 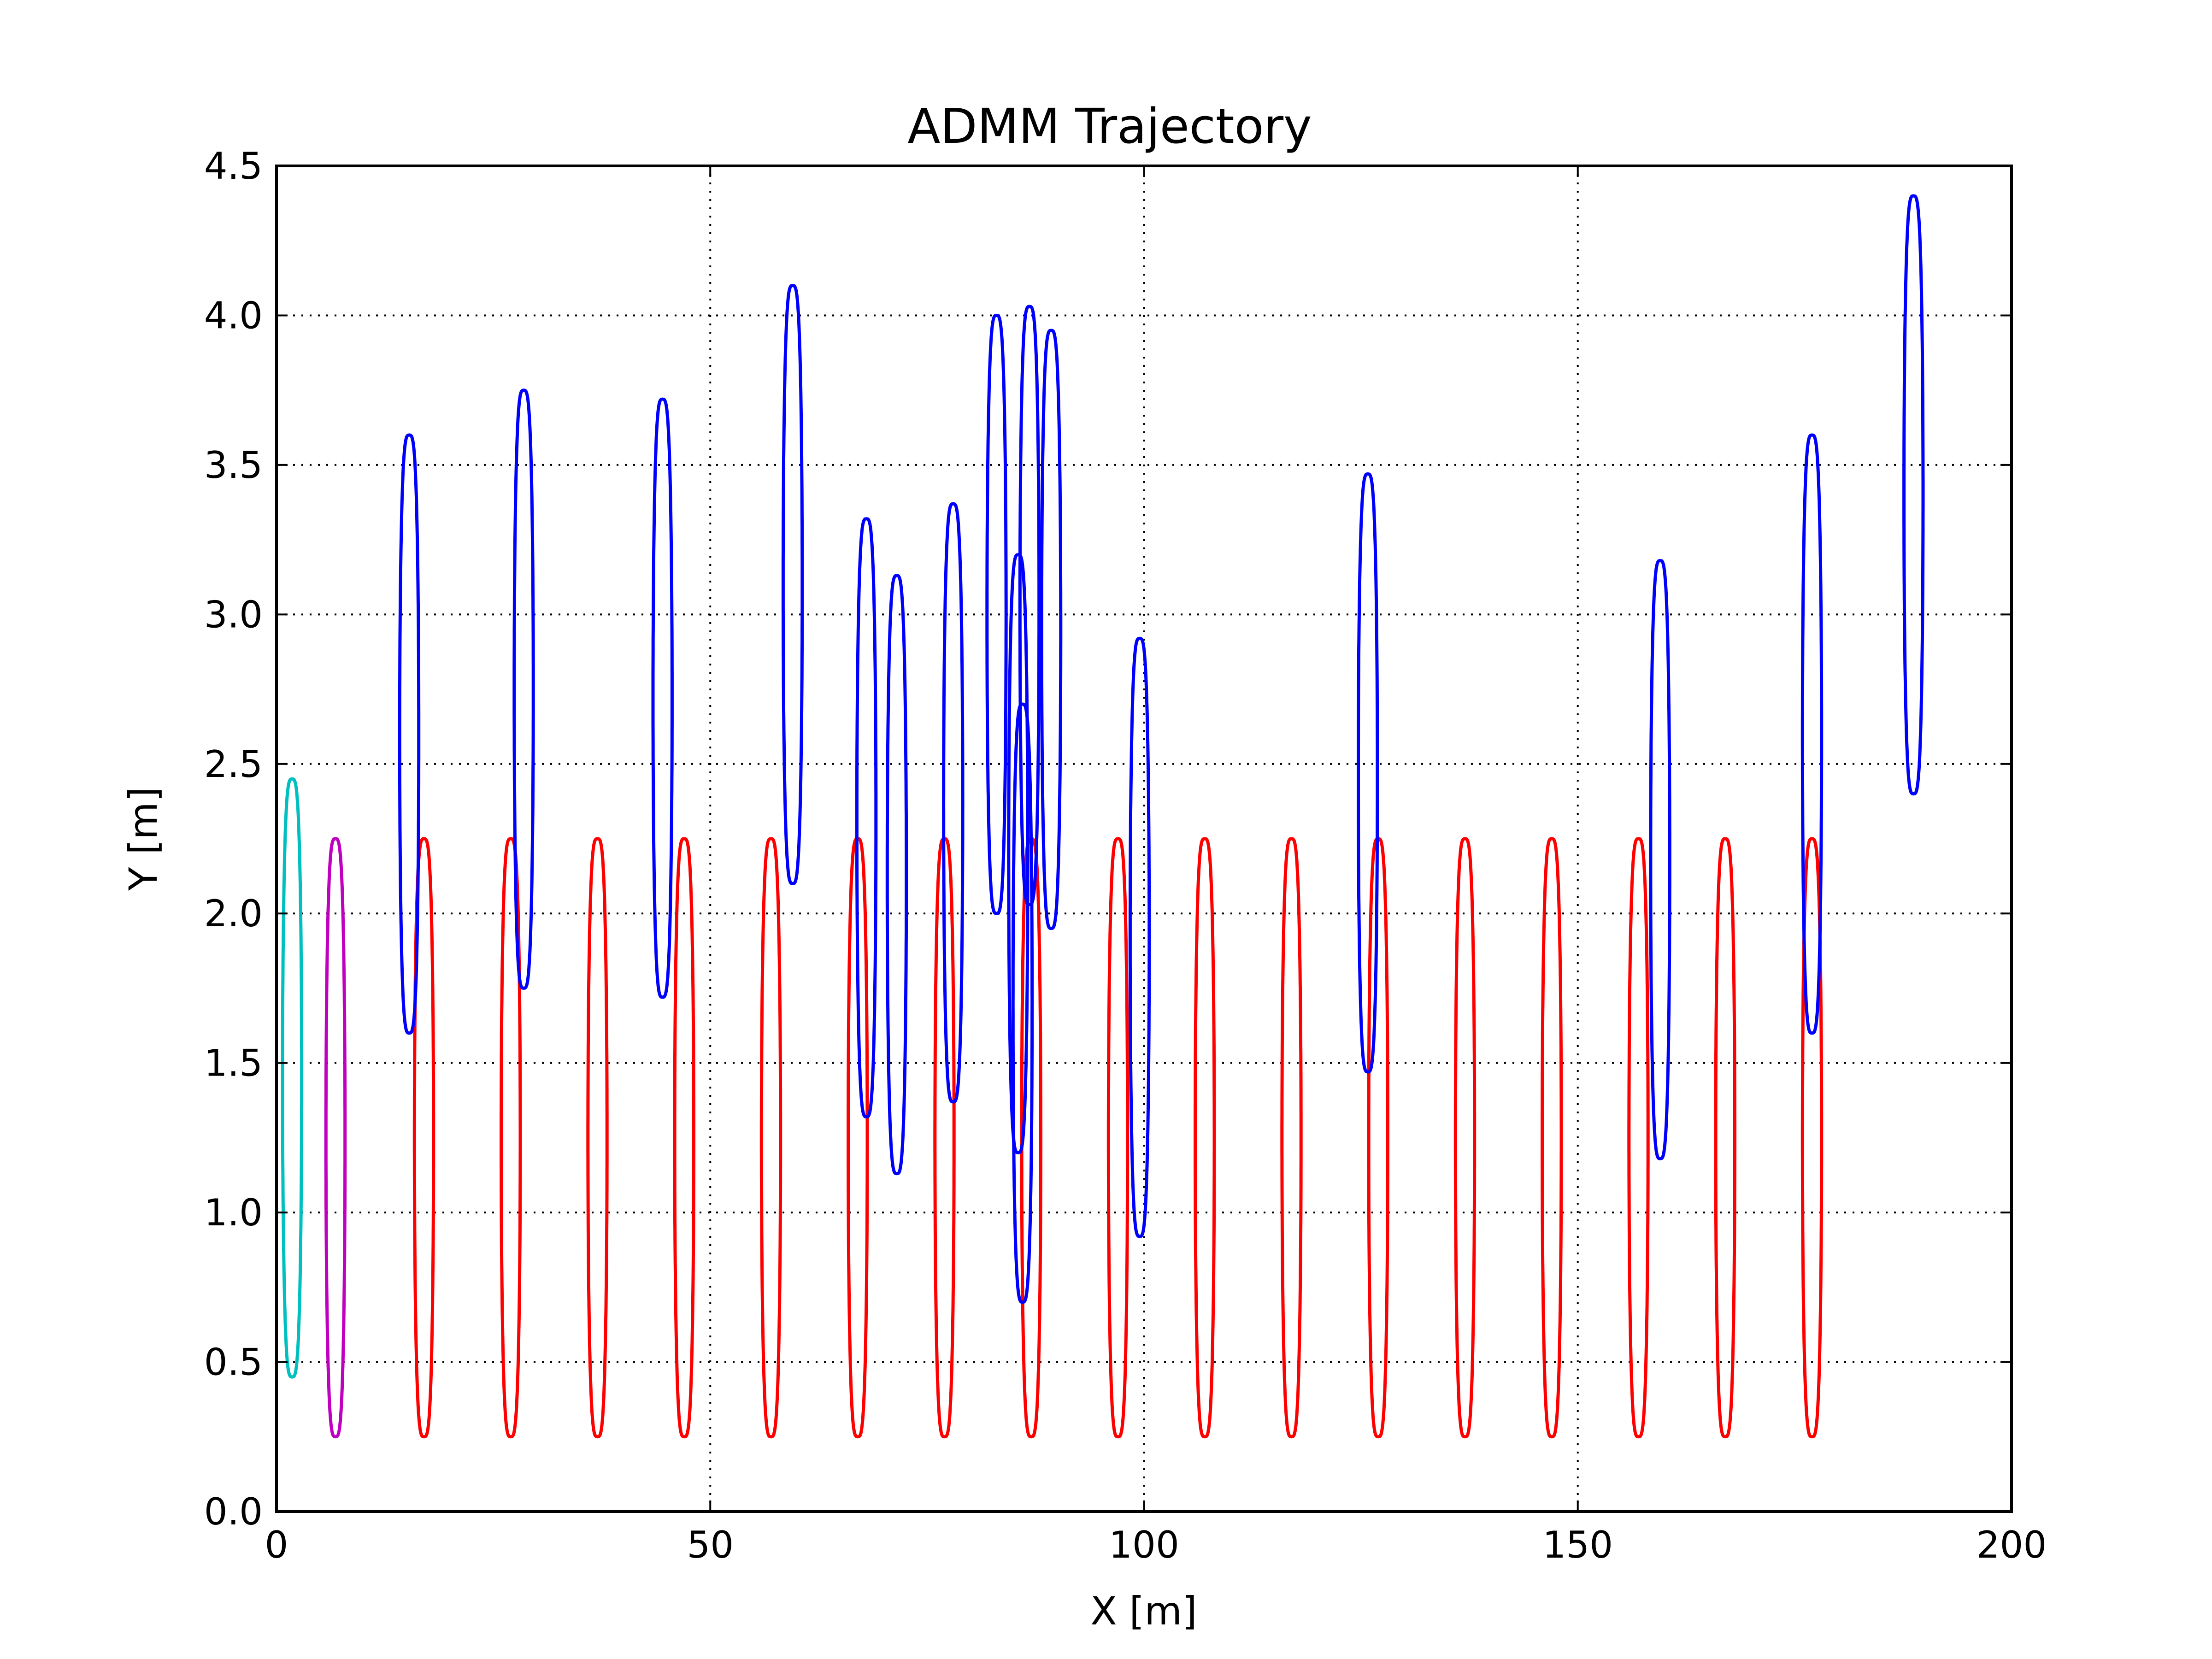 What do you see at coordinates (2012, 1545) in the screenshot?
I see `x-tick-label: 200` at bounding box center [2012, 1545].